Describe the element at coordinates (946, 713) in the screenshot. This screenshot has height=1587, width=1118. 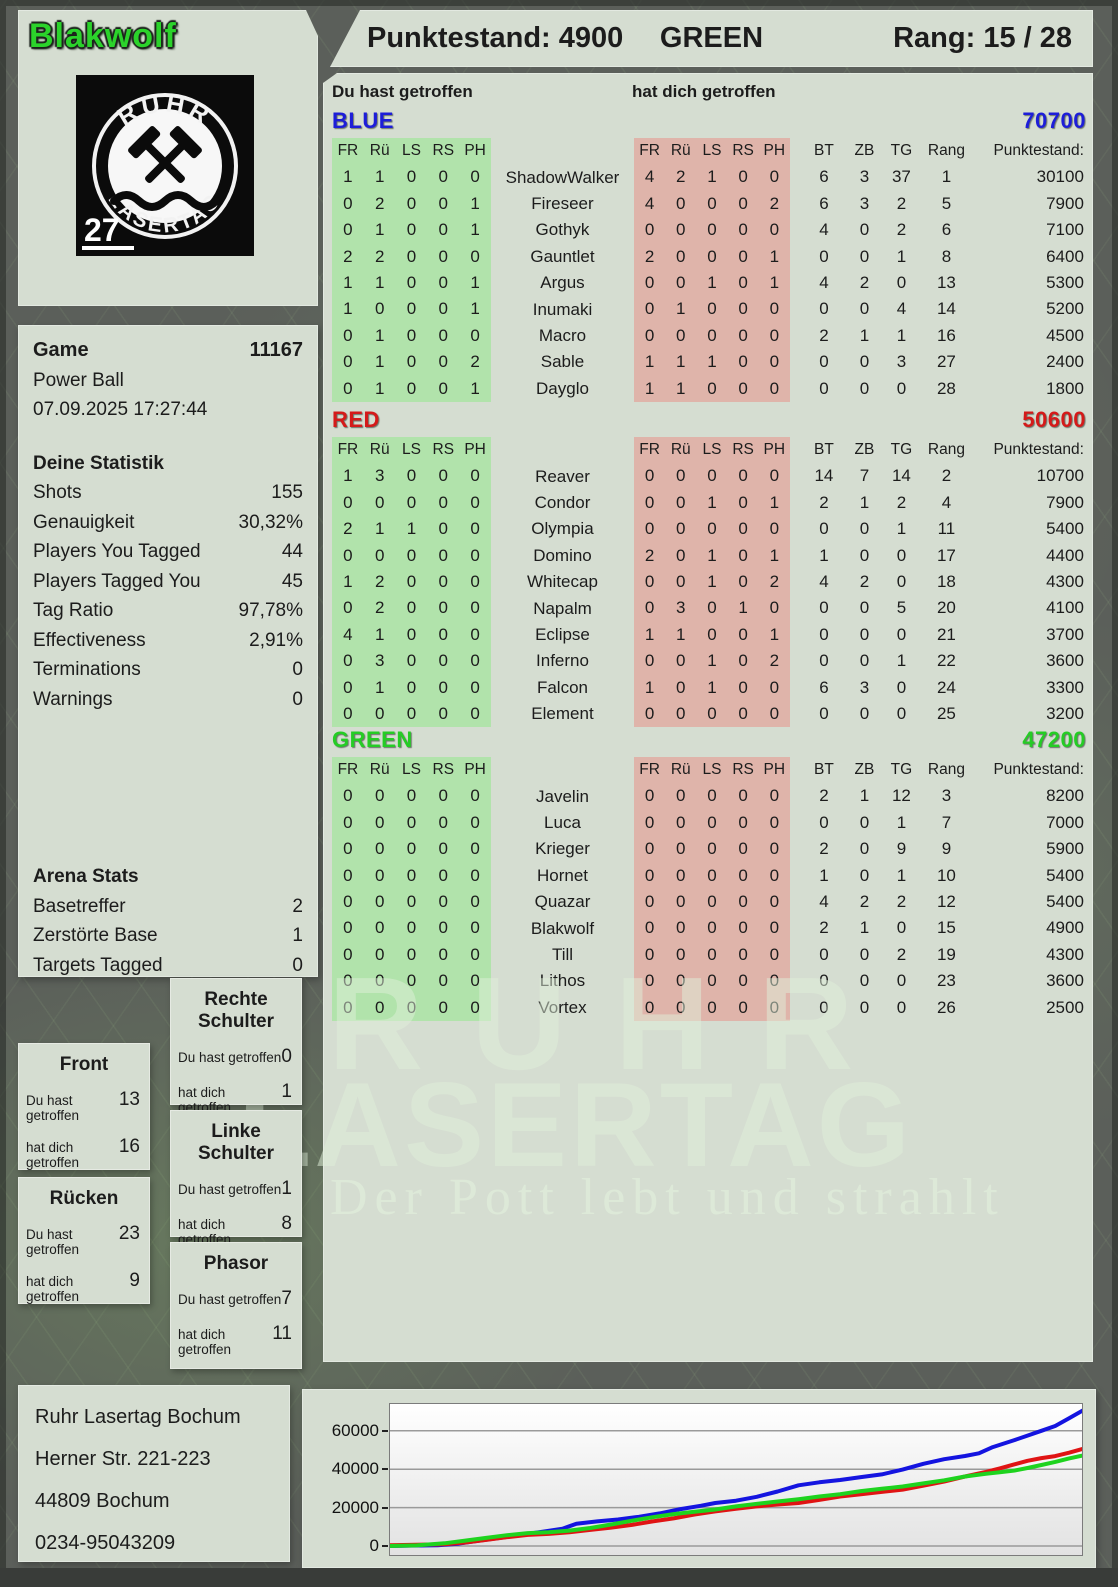
I see `rang-cell: 25` at that location.